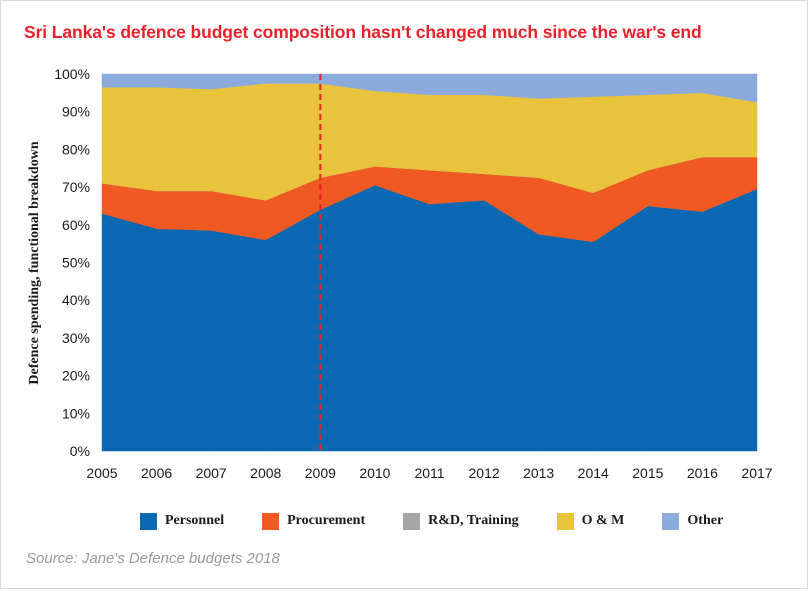  What do you see at coordinates (80, 451) in the screenshot?
I see `y-tick-label: 0%` at bounding box center [80, 451].